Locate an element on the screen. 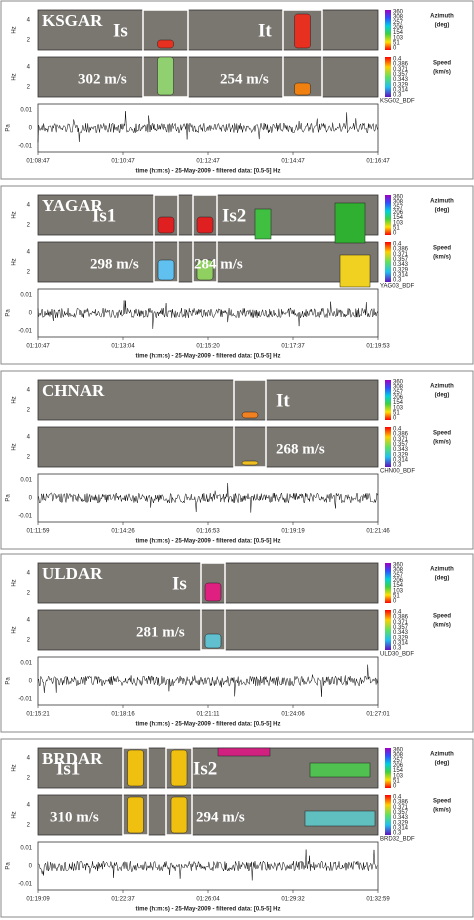 This screenshot has width=474, height=920. phase-label: Is1 is located at coordinates (68, 768).